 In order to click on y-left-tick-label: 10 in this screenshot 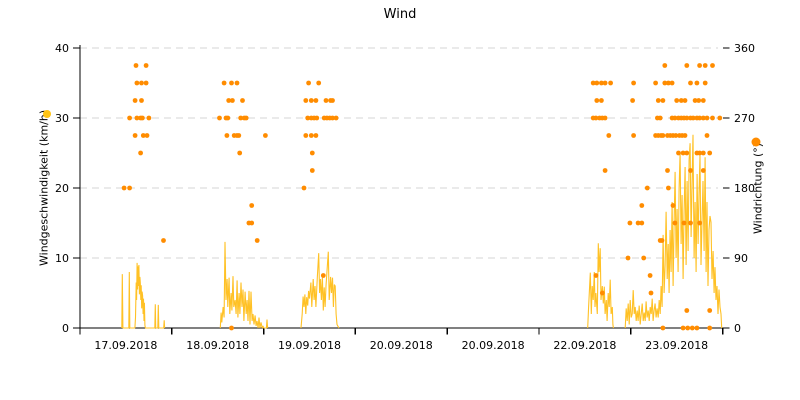, I will do `click(62, 258)`.